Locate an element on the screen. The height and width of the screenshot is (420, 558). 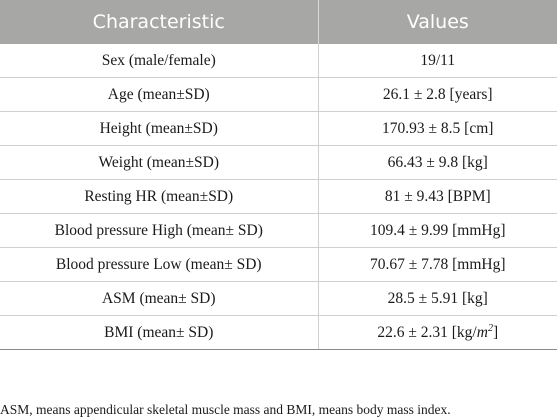
table-row: BMI (mean± SD) 22.6 ± 2.31 [kg/m2] is located at coordinates (278, 332).